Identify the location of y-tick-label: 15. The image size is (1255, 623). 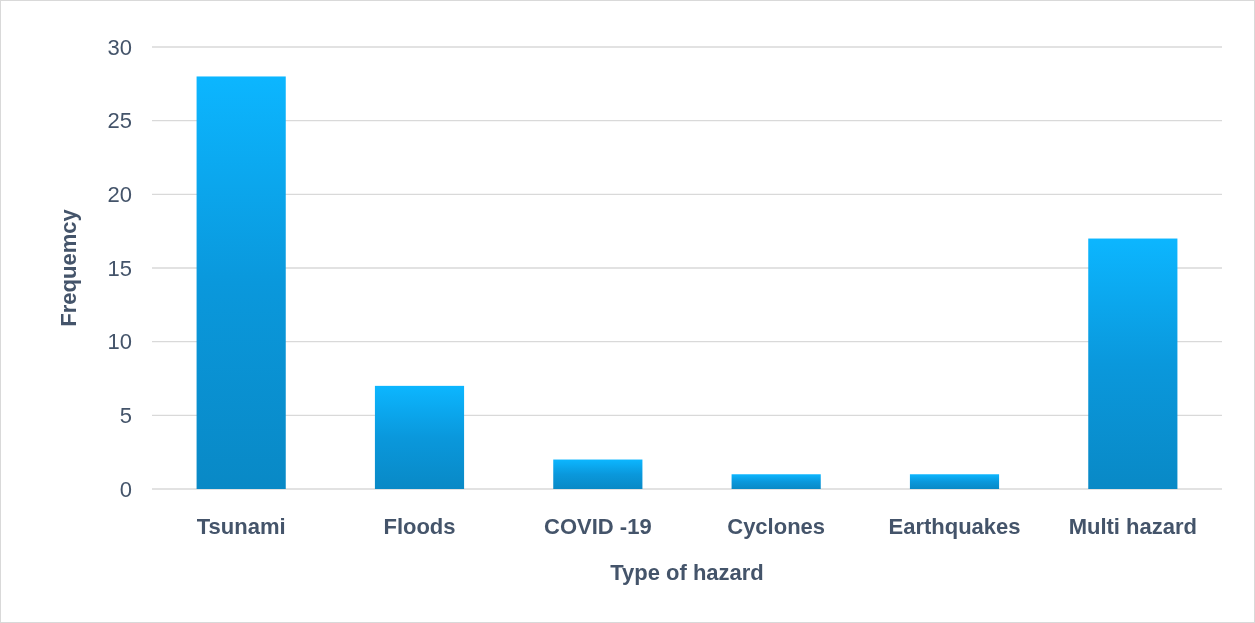
(119, 268).